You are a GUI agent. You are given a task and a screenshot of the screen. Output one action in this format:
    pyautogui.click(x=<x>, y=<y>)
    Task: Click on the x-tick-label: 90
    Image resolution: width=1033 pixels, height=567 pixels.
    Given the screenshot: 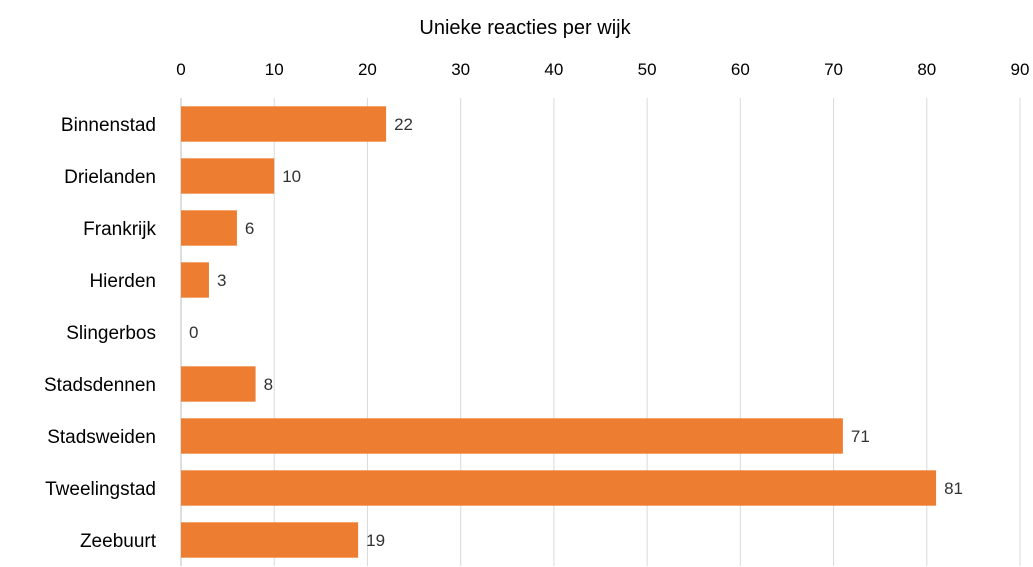 What is the action you would take?
    pyautogui.click(x=1020, y=69)
    